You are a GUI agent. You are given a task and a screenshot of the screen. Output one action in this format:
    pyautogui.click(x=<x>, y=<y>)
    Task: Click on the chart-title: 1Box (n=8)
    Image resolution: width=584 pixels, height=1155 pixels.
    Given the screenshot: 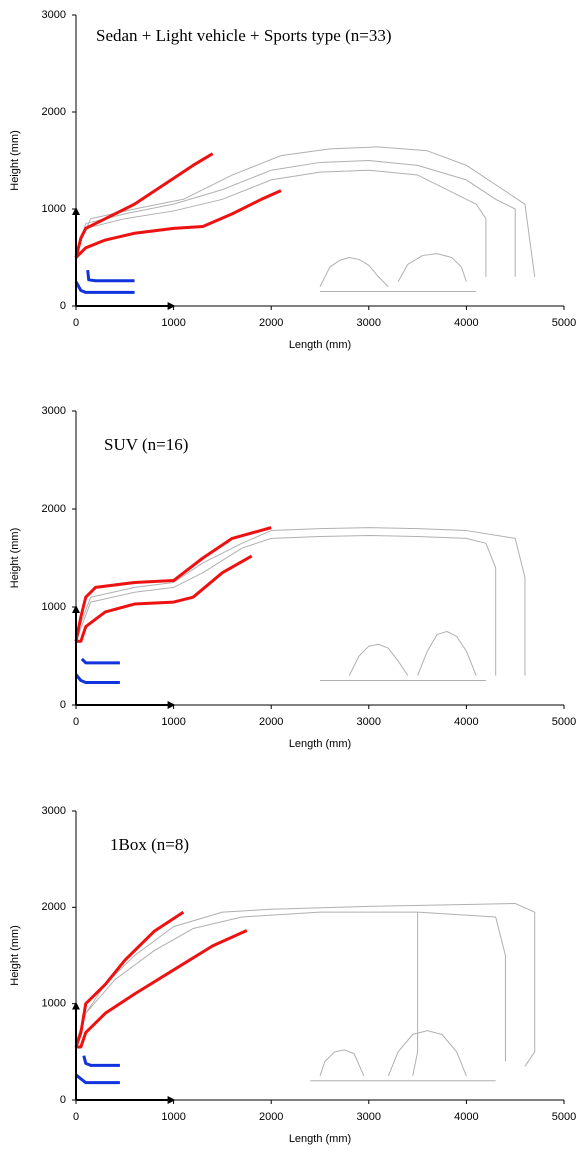 What is the action you would take?
    pyautogui.click(x=149, y=844)
    